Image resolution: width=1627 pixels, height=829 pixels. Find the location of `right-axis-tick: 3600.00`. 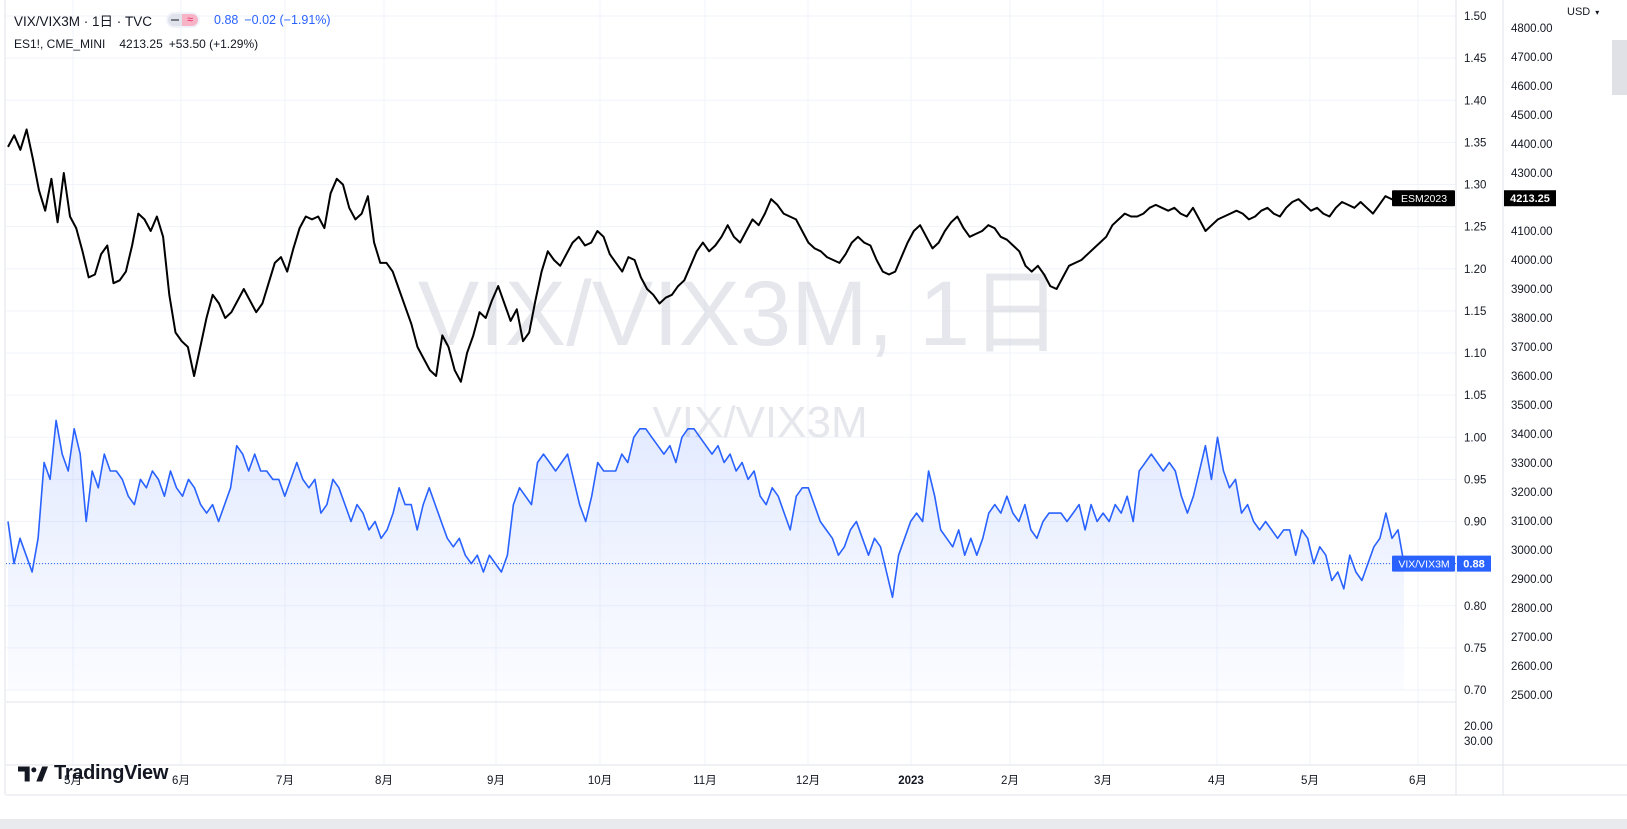

right-axis-tick: 3600.00 is located at coordinates (1532, 377).